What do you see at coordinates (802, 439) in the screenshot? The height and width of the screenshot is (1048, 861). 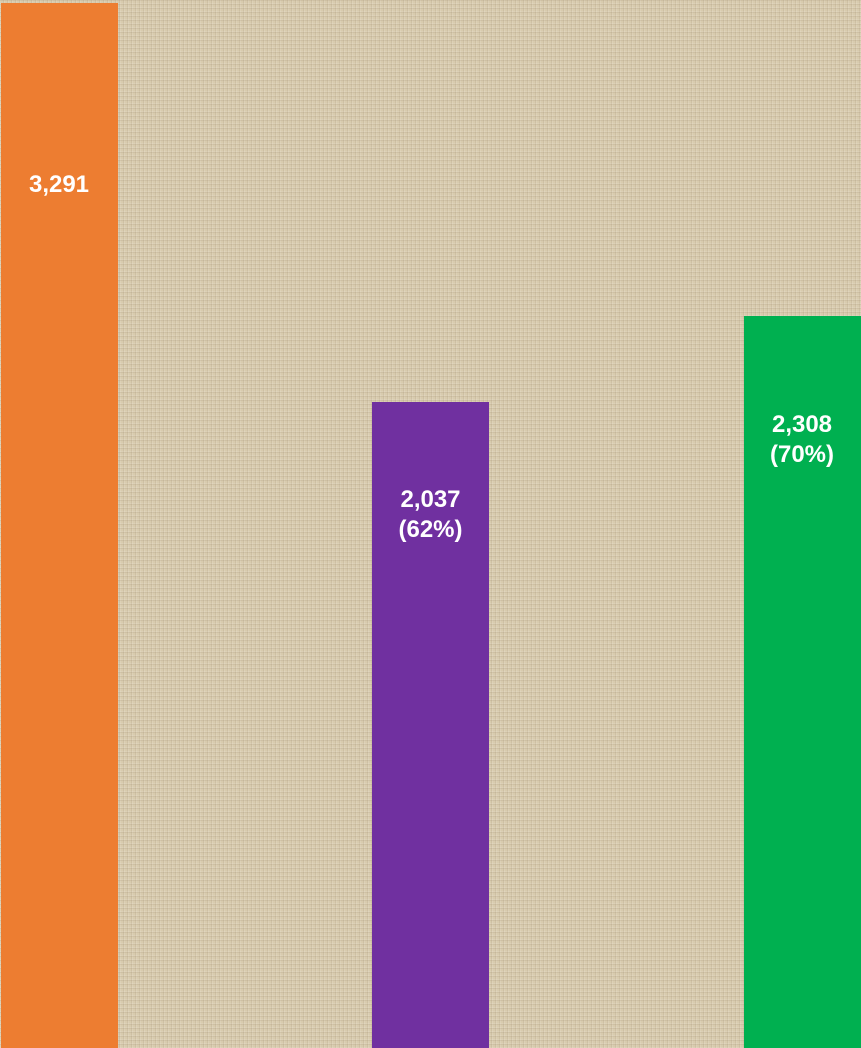 I see `value-label: 2,308 (70%)` at bounding box center [802, 439].